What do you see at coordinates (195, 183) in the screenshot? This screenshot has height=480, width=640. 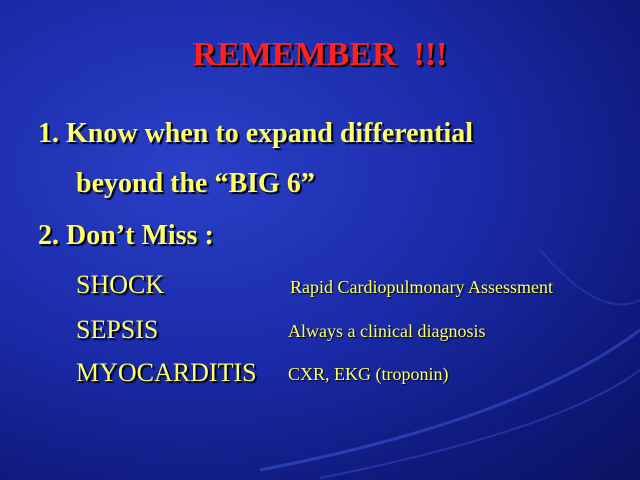 I see `point-1-line-2: beyond the “BIG 6”` at bounding box center [195, 183].